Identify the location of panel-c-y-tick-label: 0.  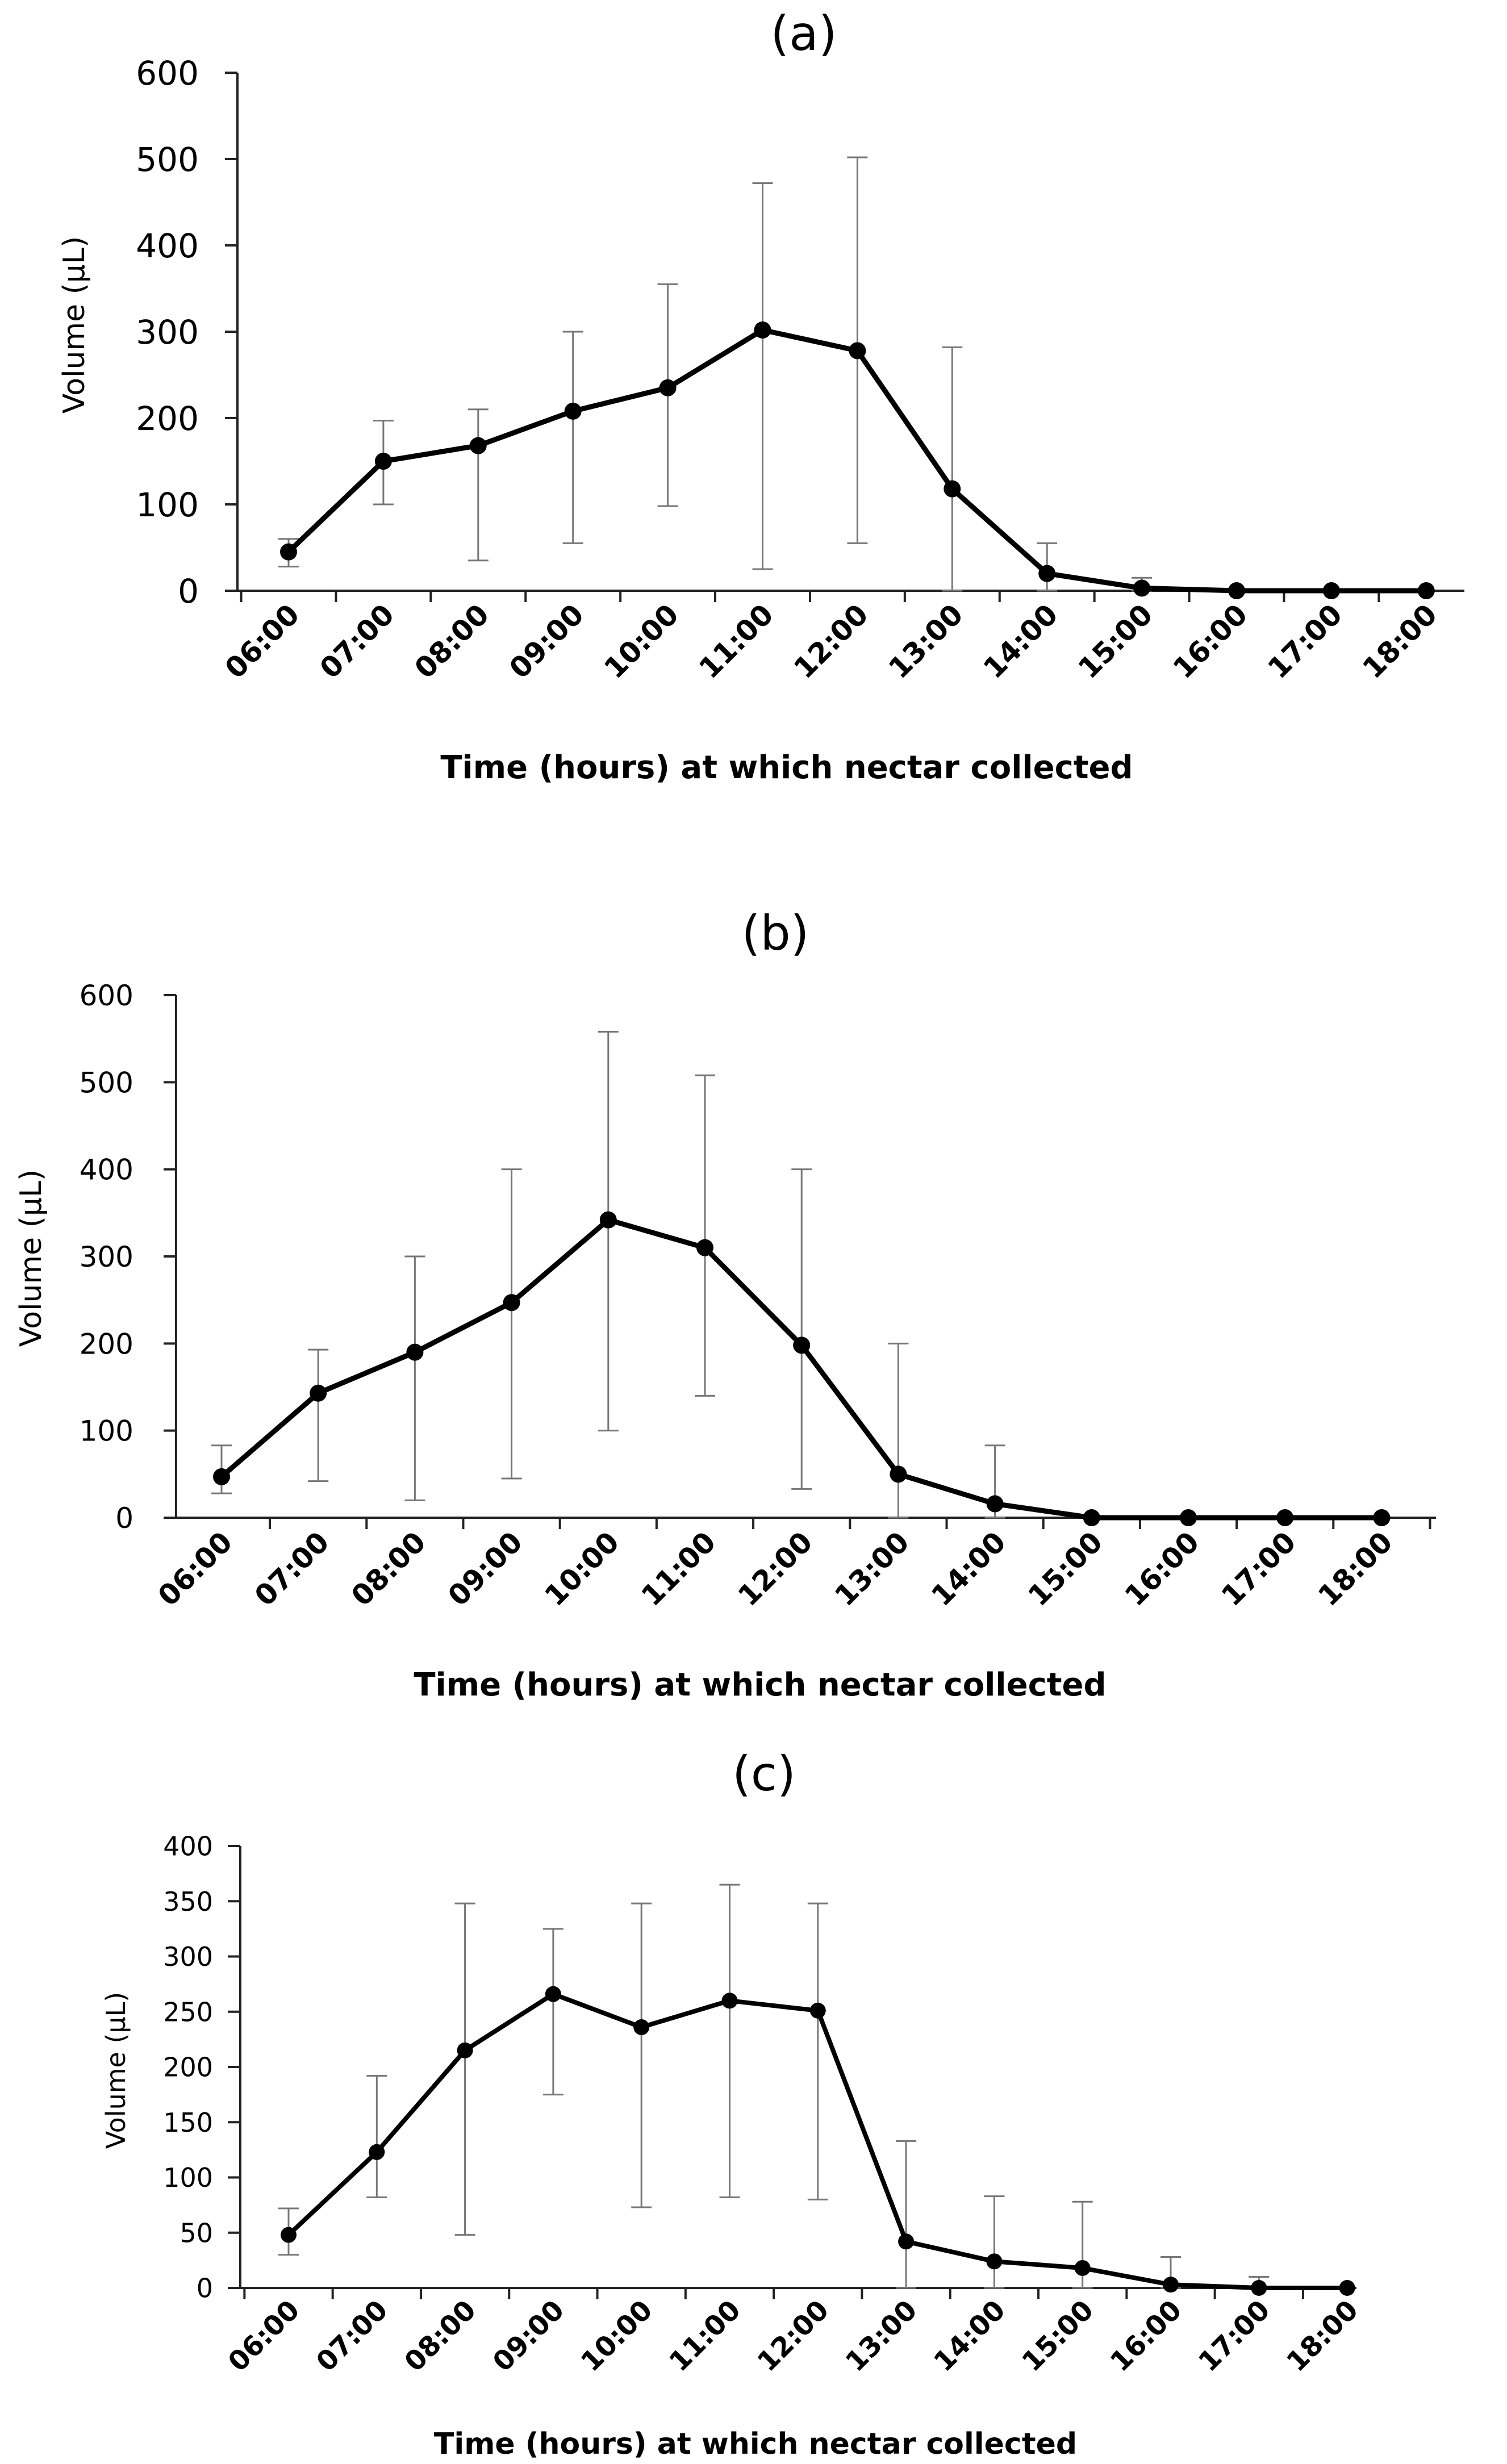
(205, 2288).